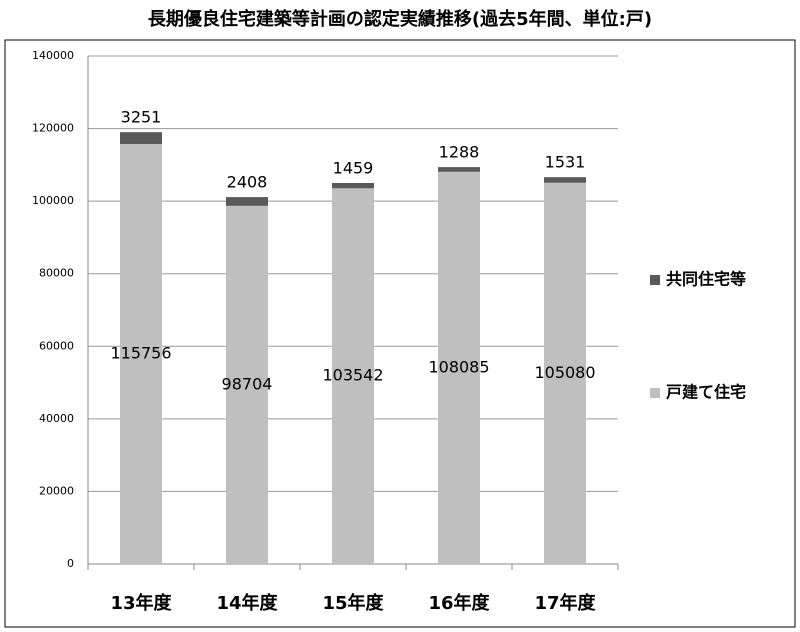 This screenshot has height=632, width=800. I want to click on data-label: 108085, so click(458, 366).